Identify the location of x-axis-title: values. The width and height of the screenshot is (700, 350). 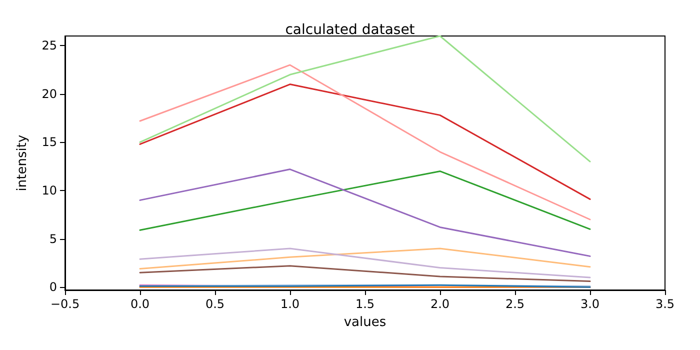
(365, 322).